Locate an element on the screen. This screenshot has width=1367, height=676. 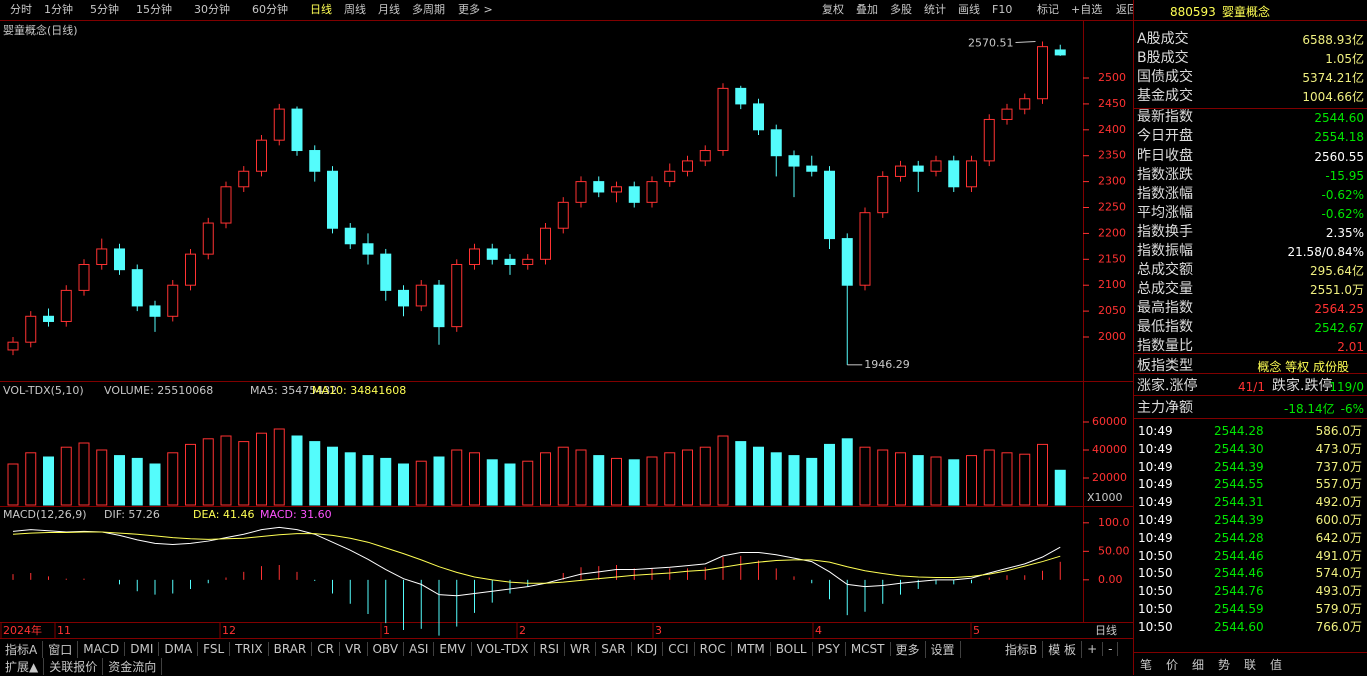
tab: DMA is located at coordinates (179, 649).